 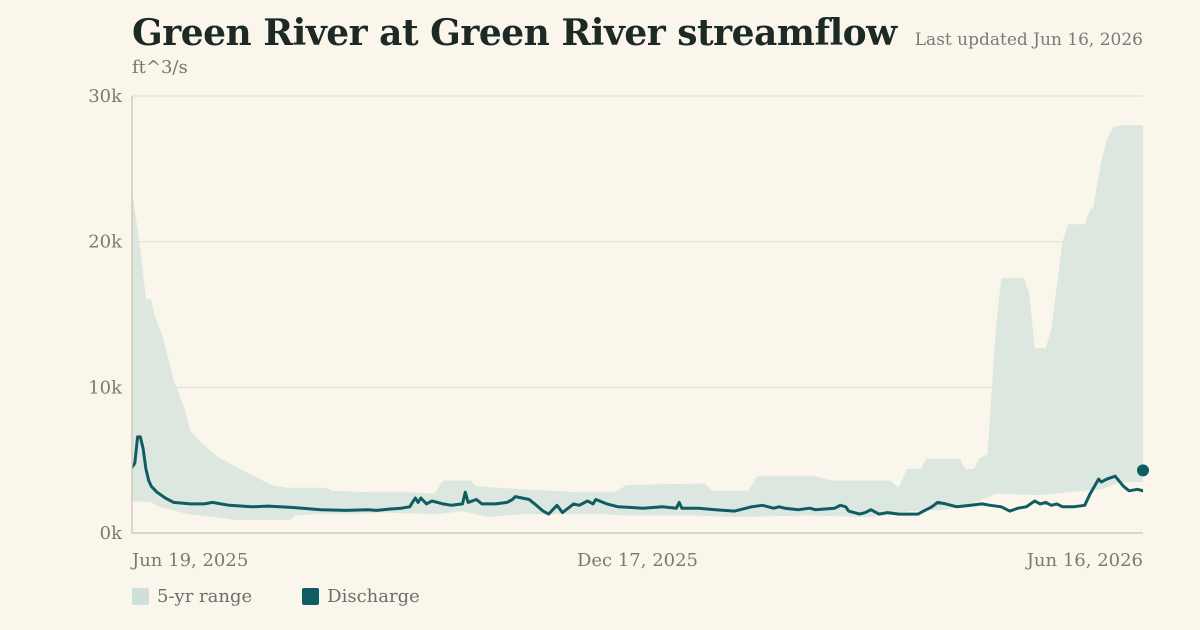 I want to click on discharge-line, so click(x=637, y=475).